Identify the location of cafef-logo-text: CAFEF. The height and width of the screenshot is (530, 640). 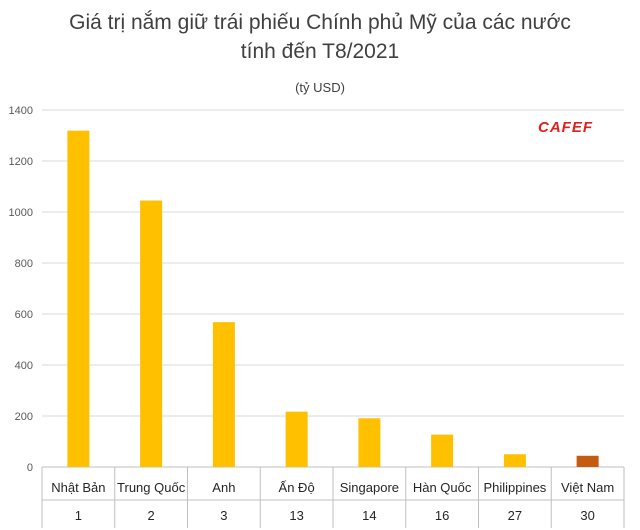
(565, 127).